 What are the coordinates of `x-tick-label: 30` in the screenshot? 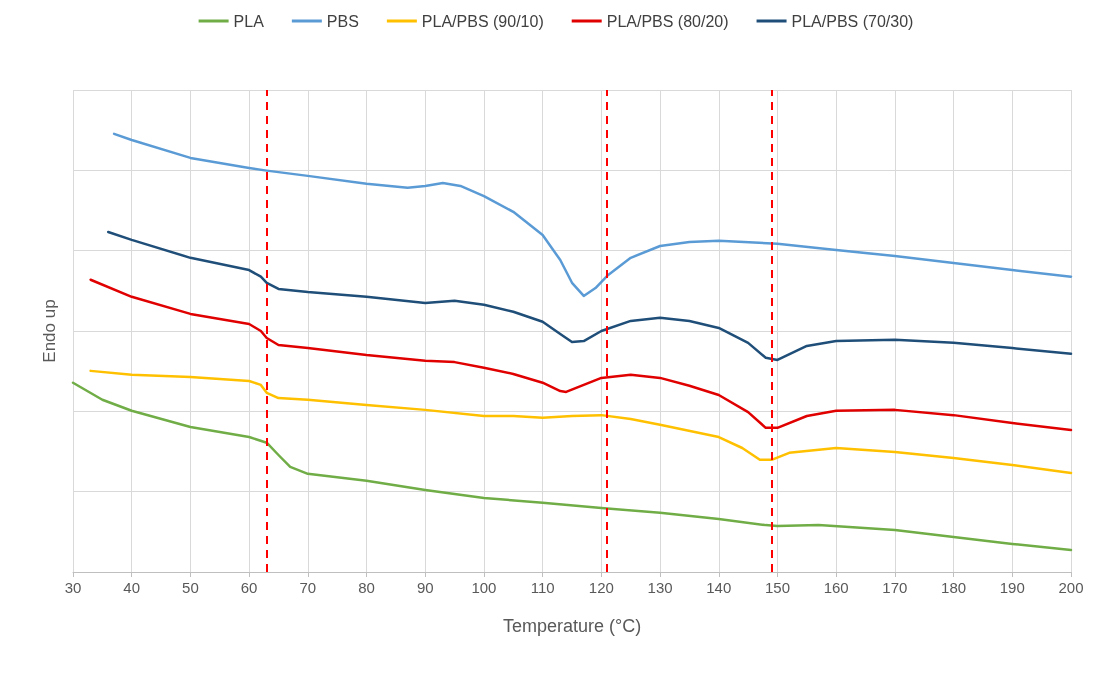 It's located at (73, 587).